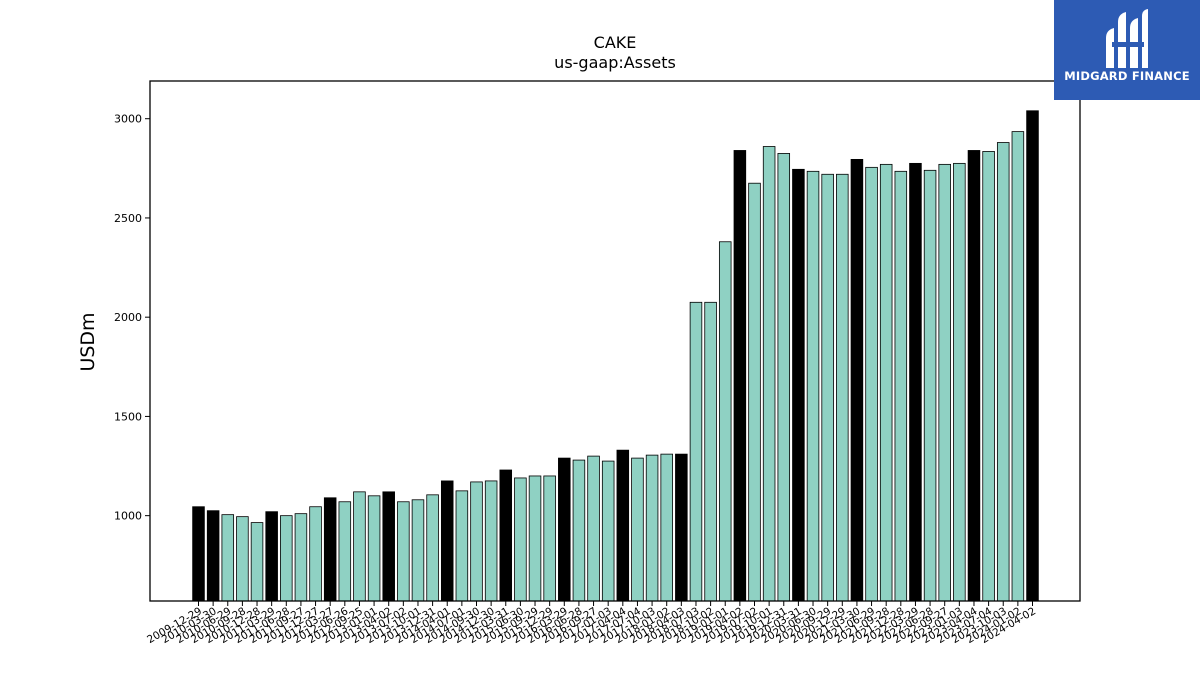 Image resolution: width=1200 pixels, height=675 pixels. Describe the element at coordinates (128, 516) in the screenshot. I see `y-tick-label: 1000` at that location.